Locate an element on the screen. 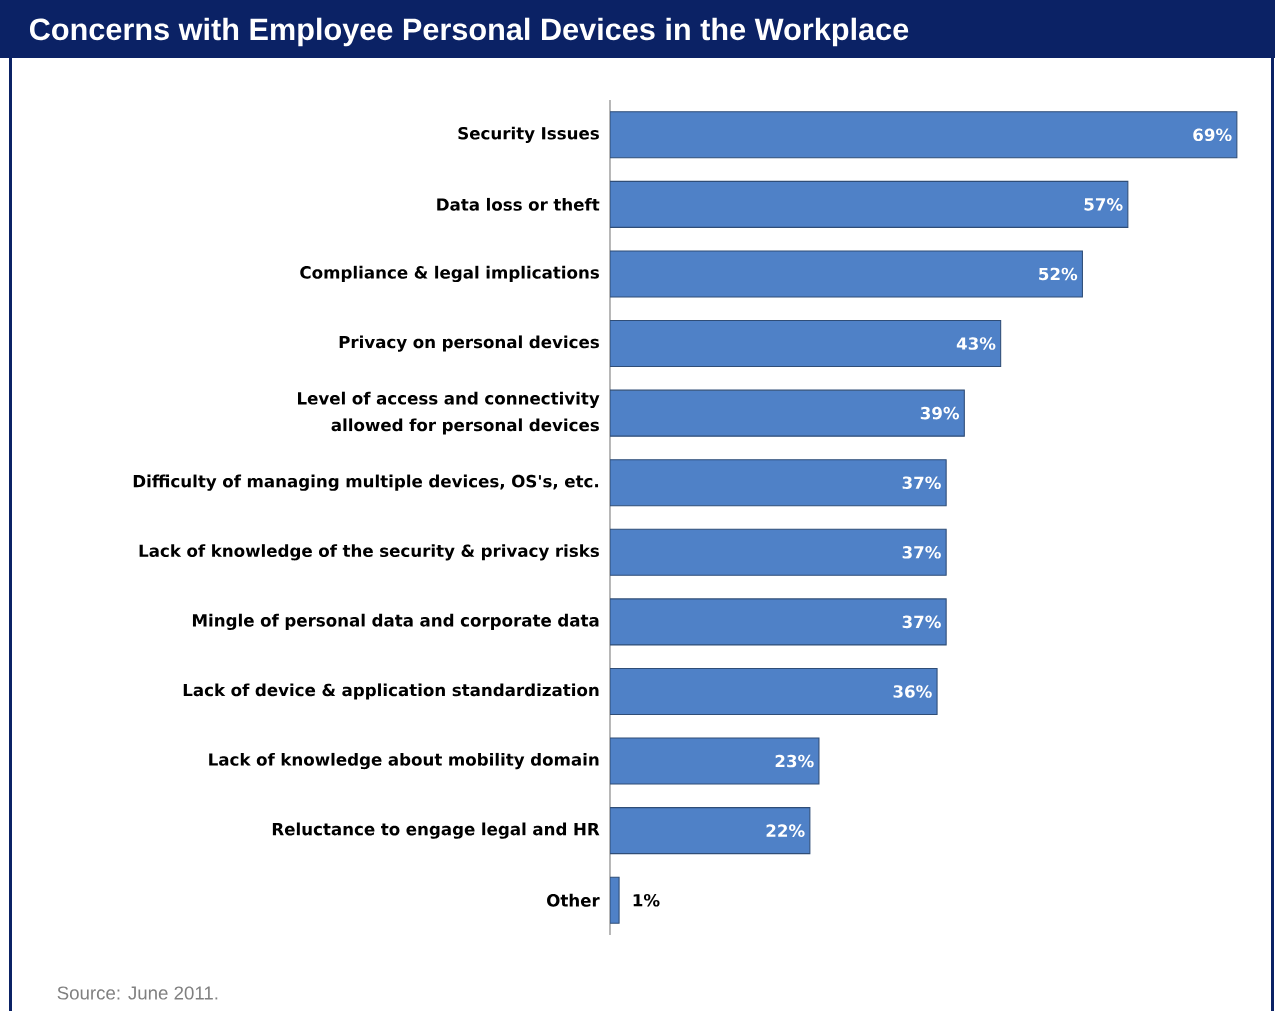  data-label: 39% is located at coordinates (940, 413).